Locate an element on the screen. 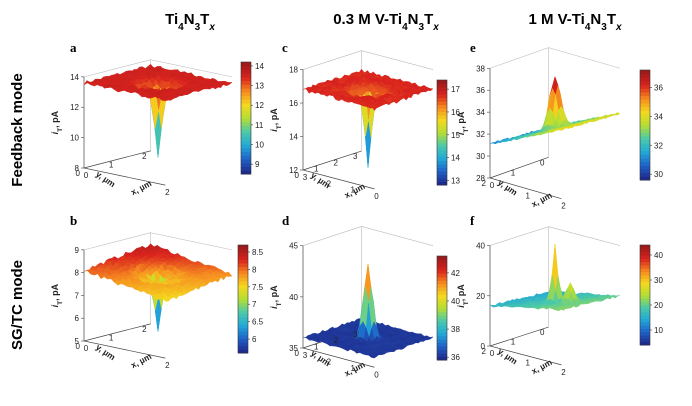 Image resolution: width=692 pixels, height=406 pixels. colorbar-tick-label: 8.5 is located at coordinates (258, 252).